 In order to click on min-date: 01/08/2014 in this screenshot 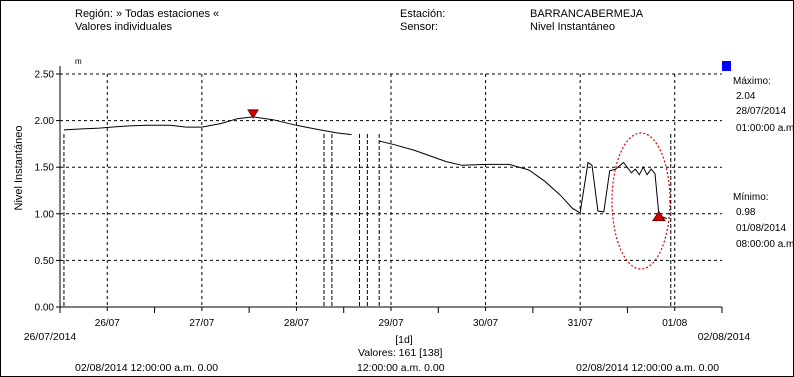, I will do `click(761, 228)`.